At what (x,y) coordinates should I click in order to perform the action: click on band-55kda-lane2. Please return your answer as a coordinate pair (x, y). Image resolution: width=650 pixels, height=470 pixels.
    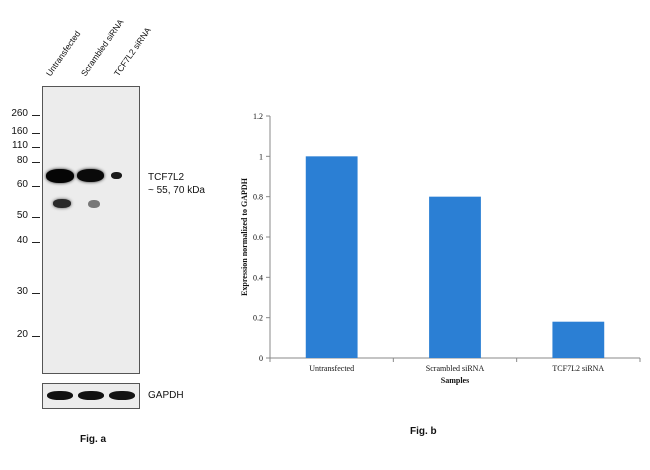
    Looking at the image, I should click on (94, 204).